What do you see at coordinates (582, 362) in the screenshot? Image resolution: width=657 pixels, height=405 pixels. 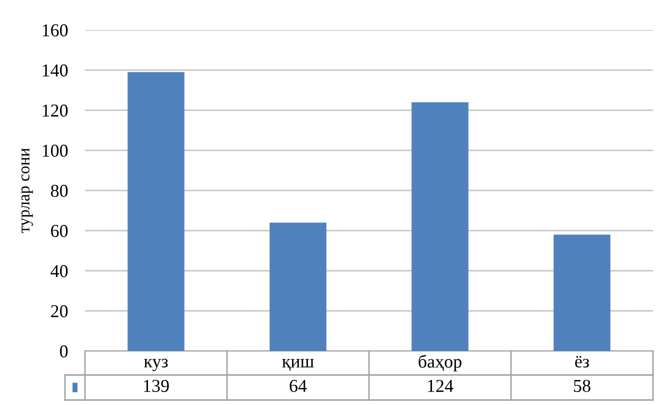 I see `x-tick-label: ёз` at bounding box center [582, 362].